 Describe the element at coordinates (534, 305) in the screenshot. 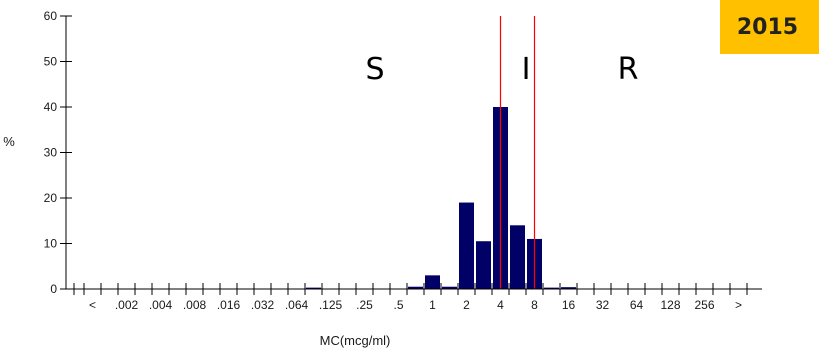

I see `x-tick-label: 8` at that location.